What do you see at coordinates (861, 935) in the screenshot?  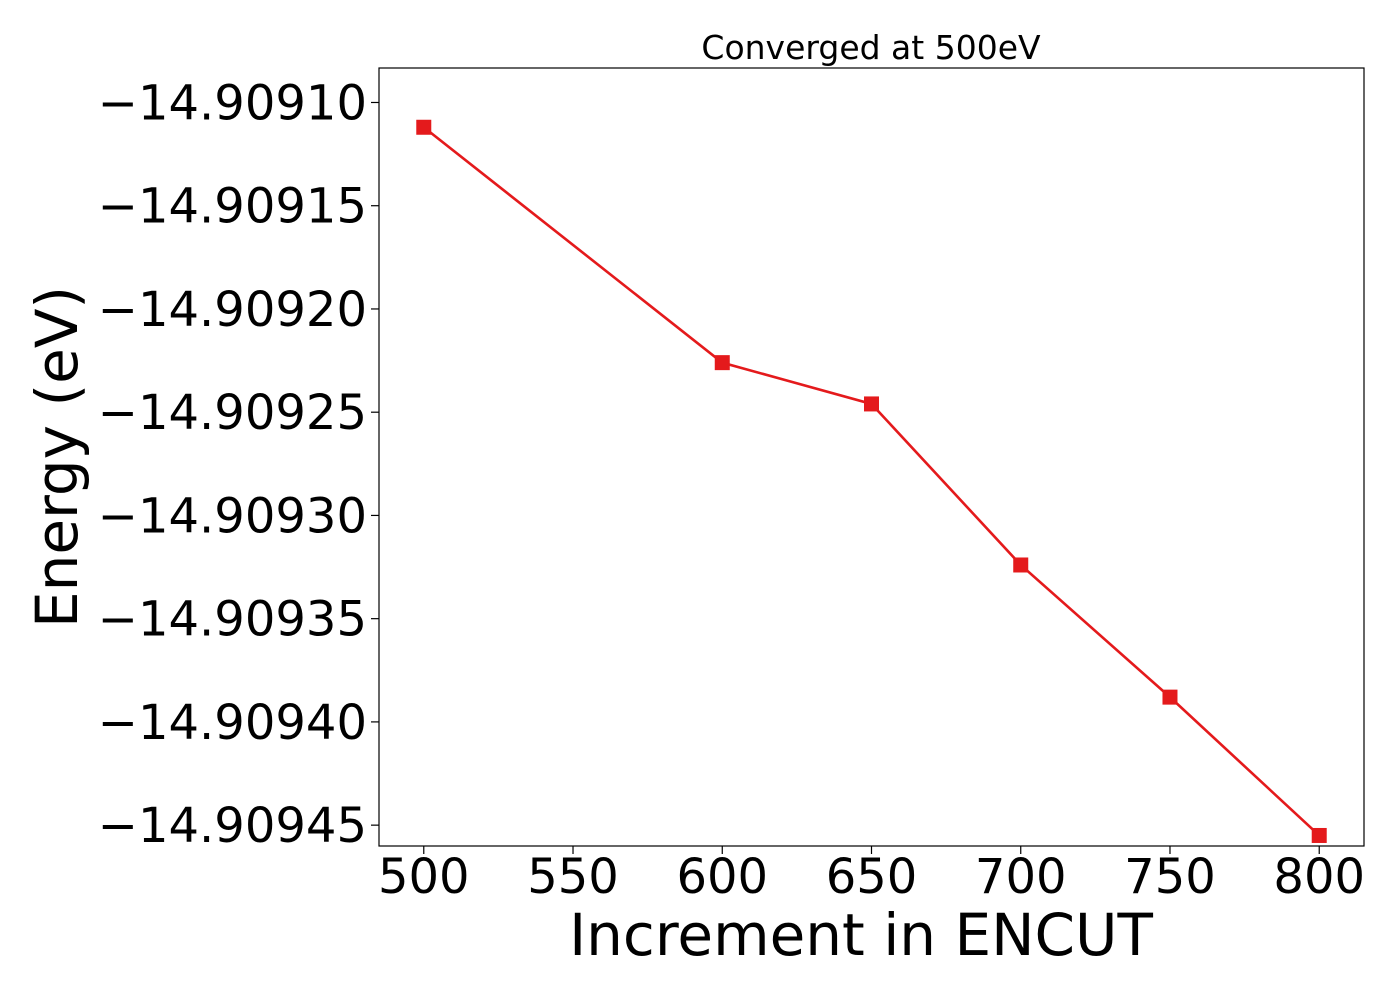 I see `x-axis-label: Increment in ENCUT` at bounding box center [861, 935].